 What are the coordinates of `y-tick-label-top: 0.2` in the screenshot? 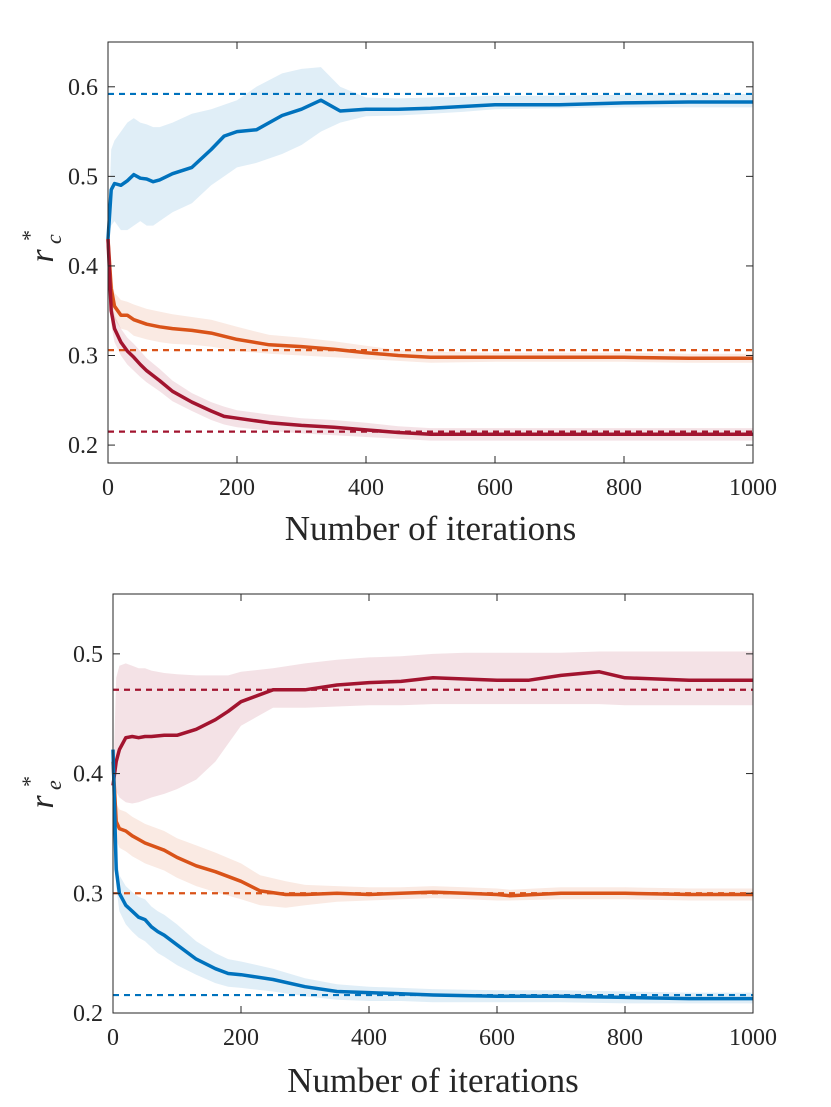 It's located at (83, 446).